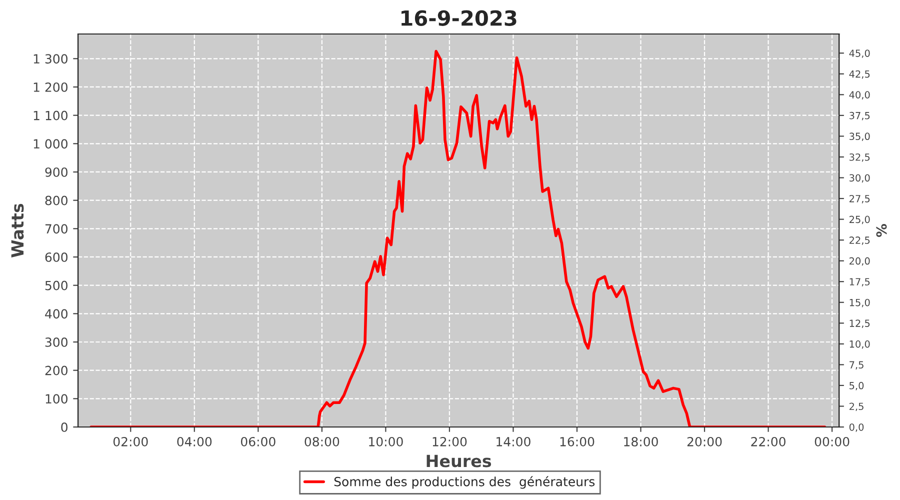  Describe the element at coordinates (130, 441) in the screenshot. I see `x-tick-label: 02:00` at that location.